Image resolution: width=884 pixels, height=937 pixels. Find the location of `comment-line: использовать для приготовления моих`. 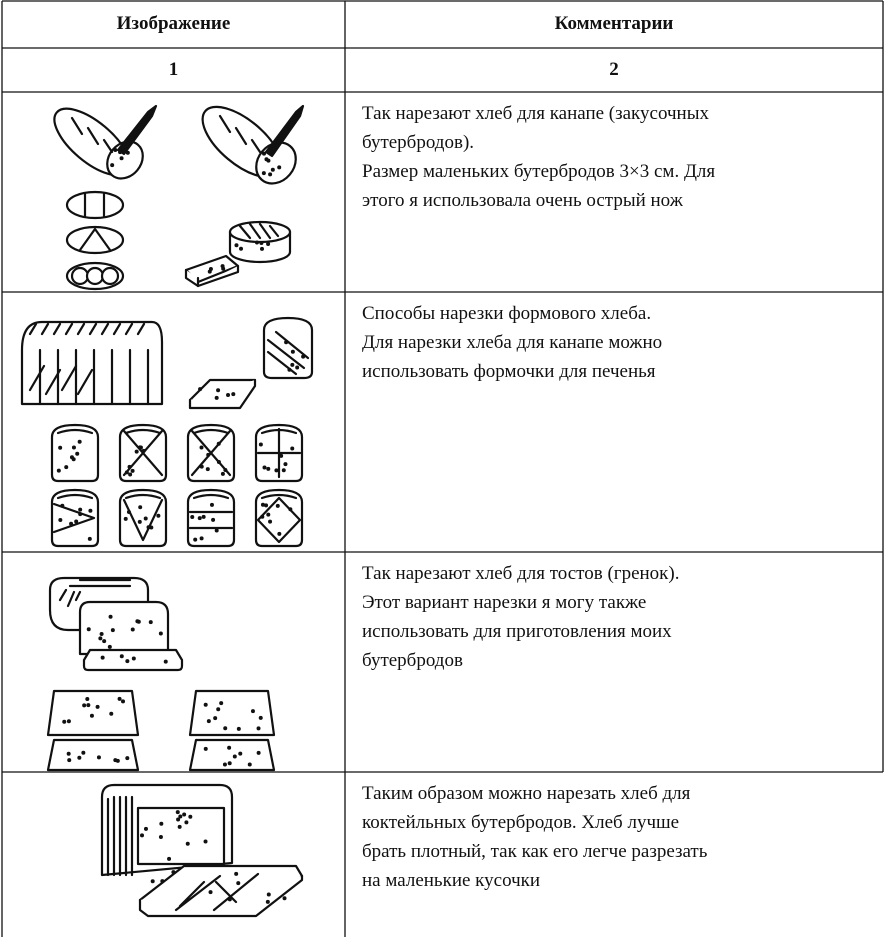

comment-line: использовать для приготовления моих is located at coordinates (517, 631).